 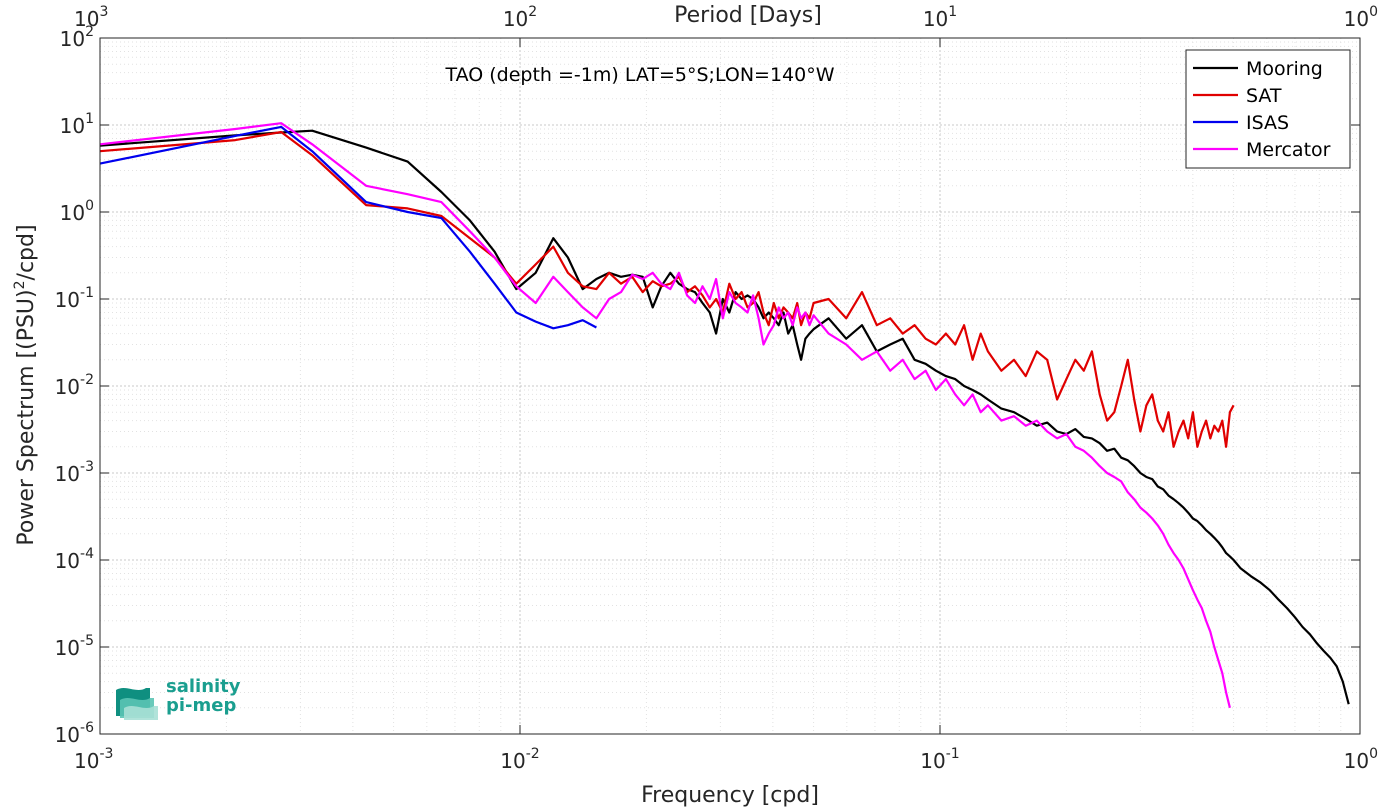 I want to click on x2-axis-label: Period [Days], so click(x=748, y=15).